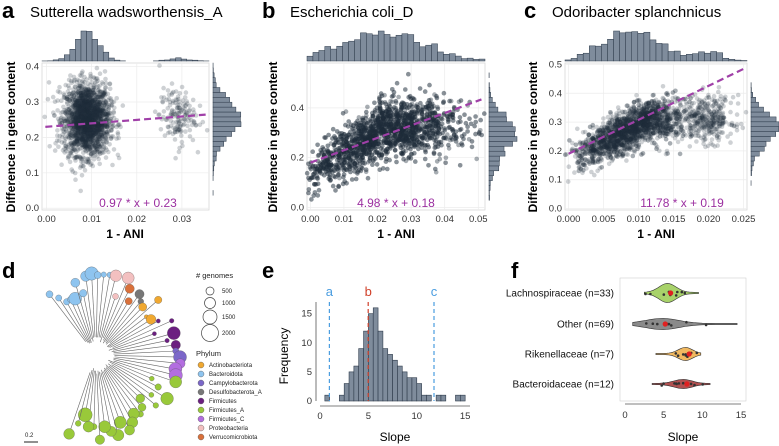  I want to click on panel-a-grid, so click(125, 136).